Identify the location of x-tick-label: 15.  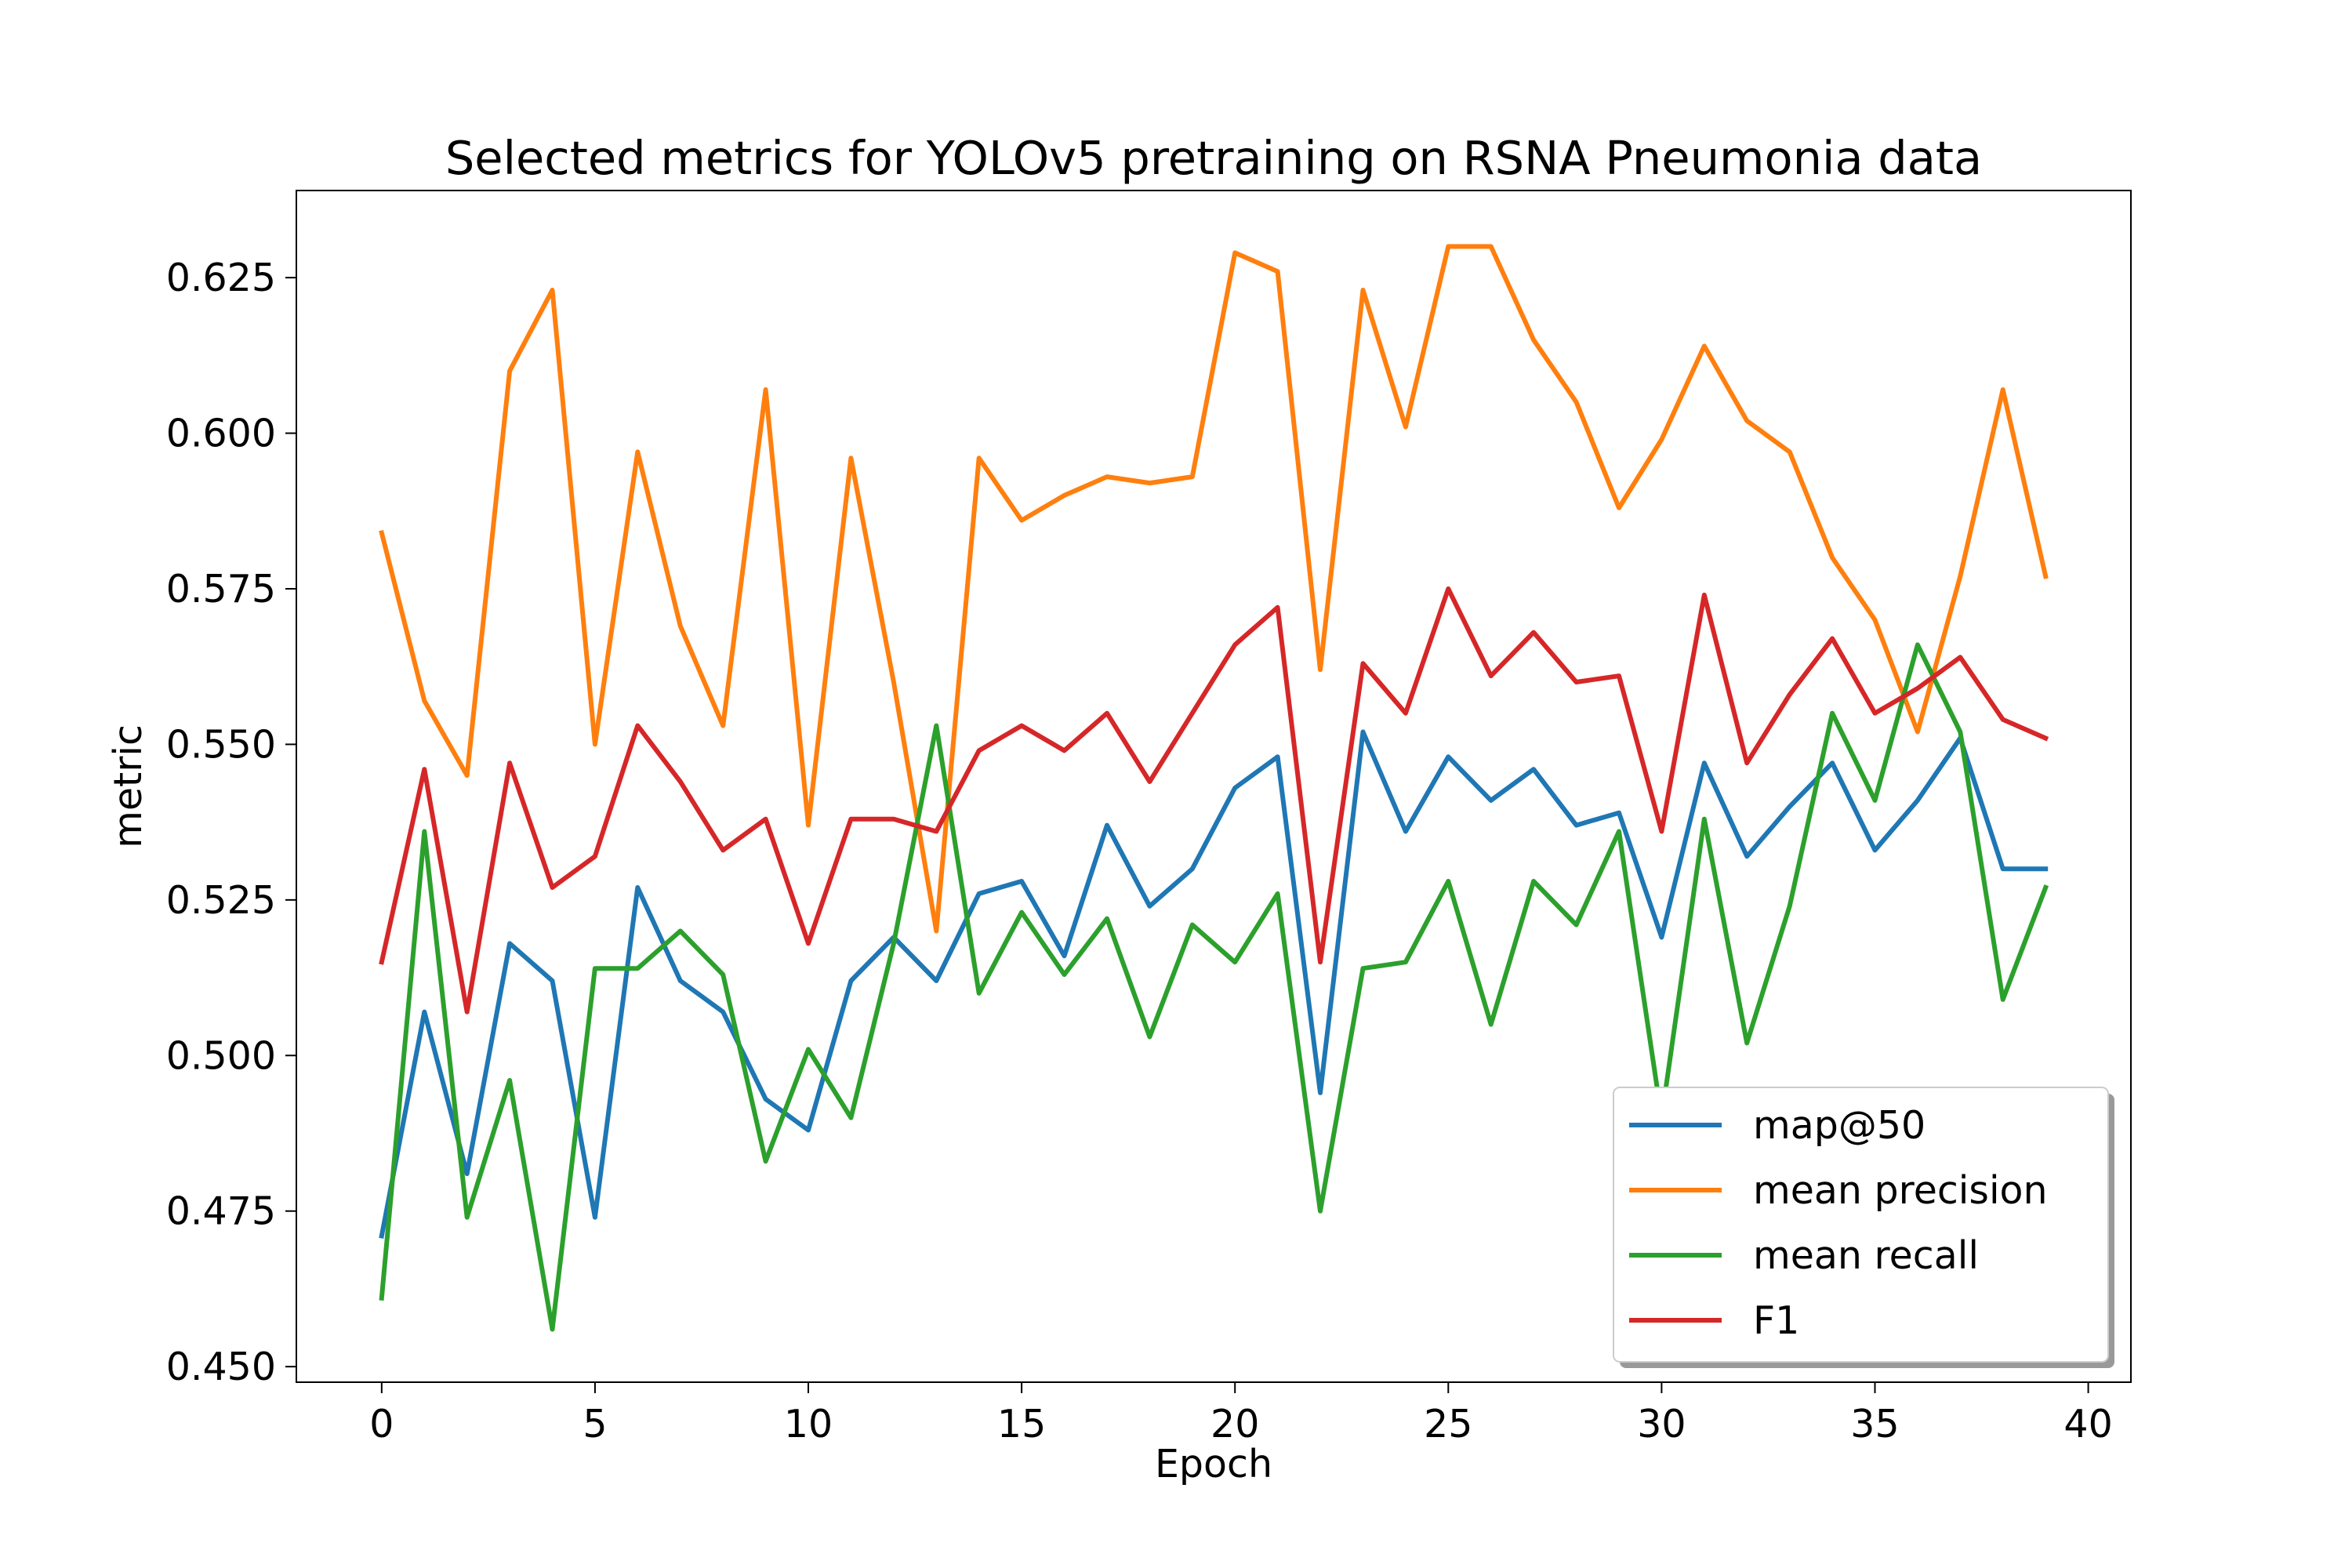
(1021, 1424).